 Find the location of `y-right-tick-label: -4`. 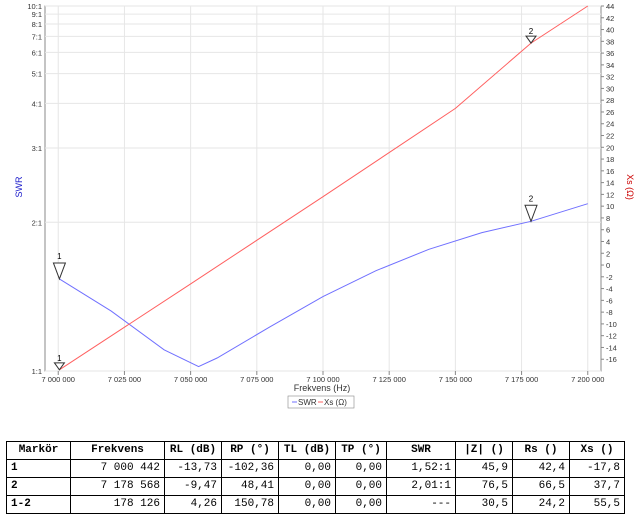

y-right-tick-label: -4 is located at coordinates (609, 289).